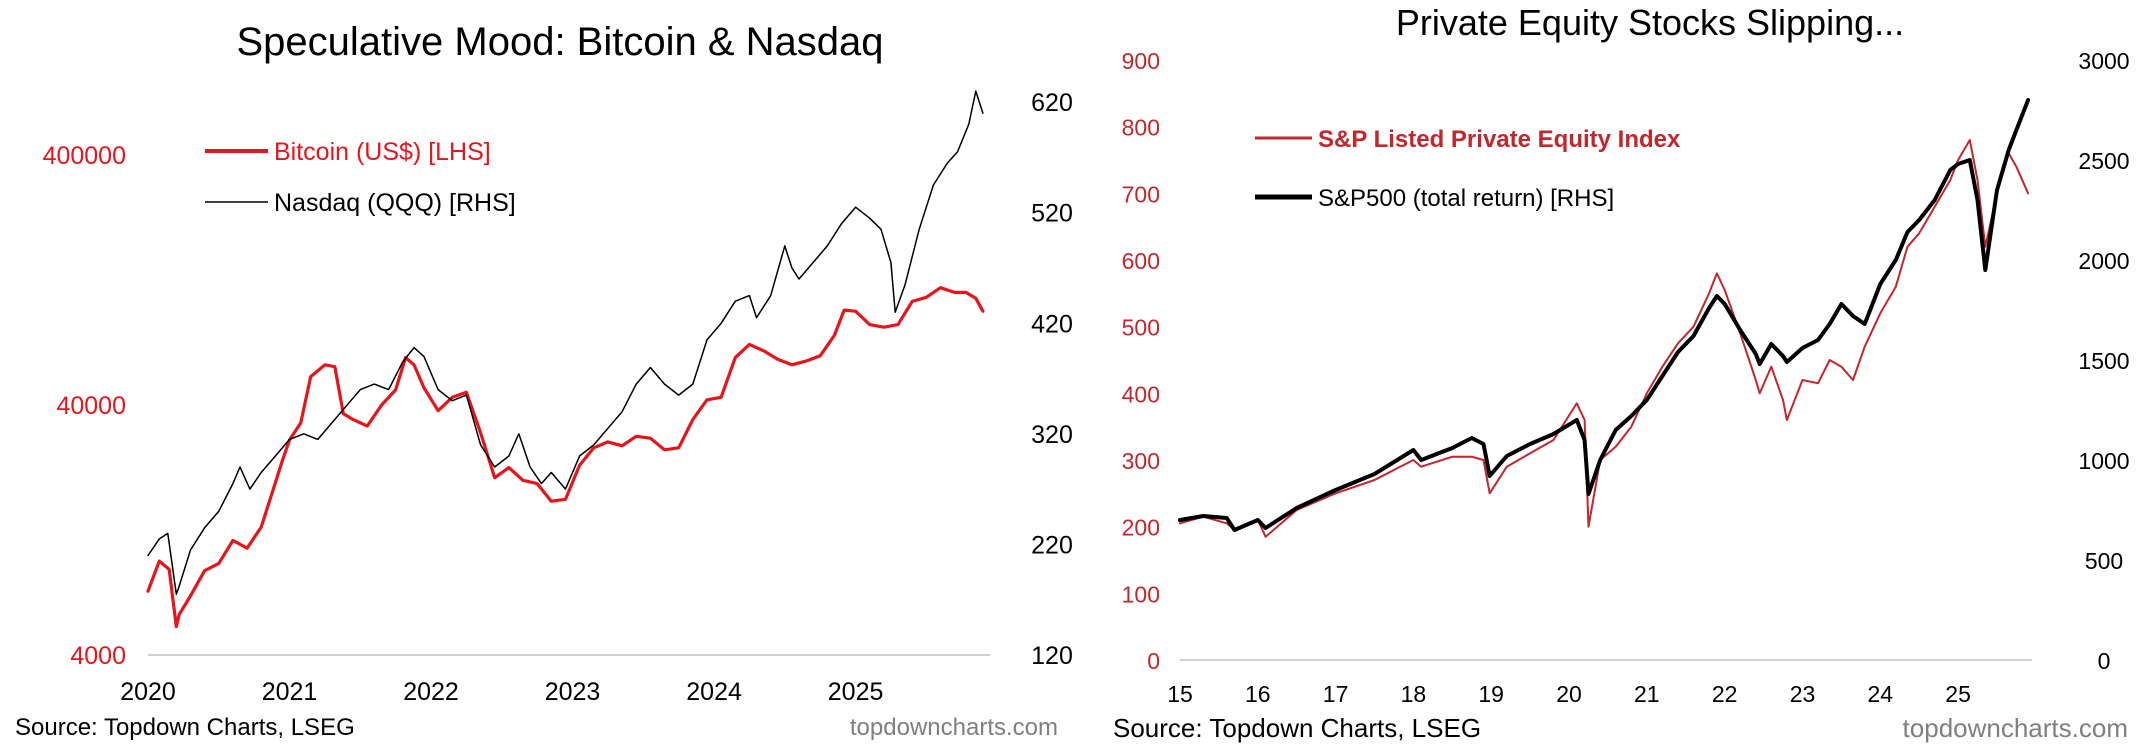  What do you see at coordinates (1052, 214) in the screenshot?
I see `right-axis-tick-label: 520` at bounding box center [1052, 214].